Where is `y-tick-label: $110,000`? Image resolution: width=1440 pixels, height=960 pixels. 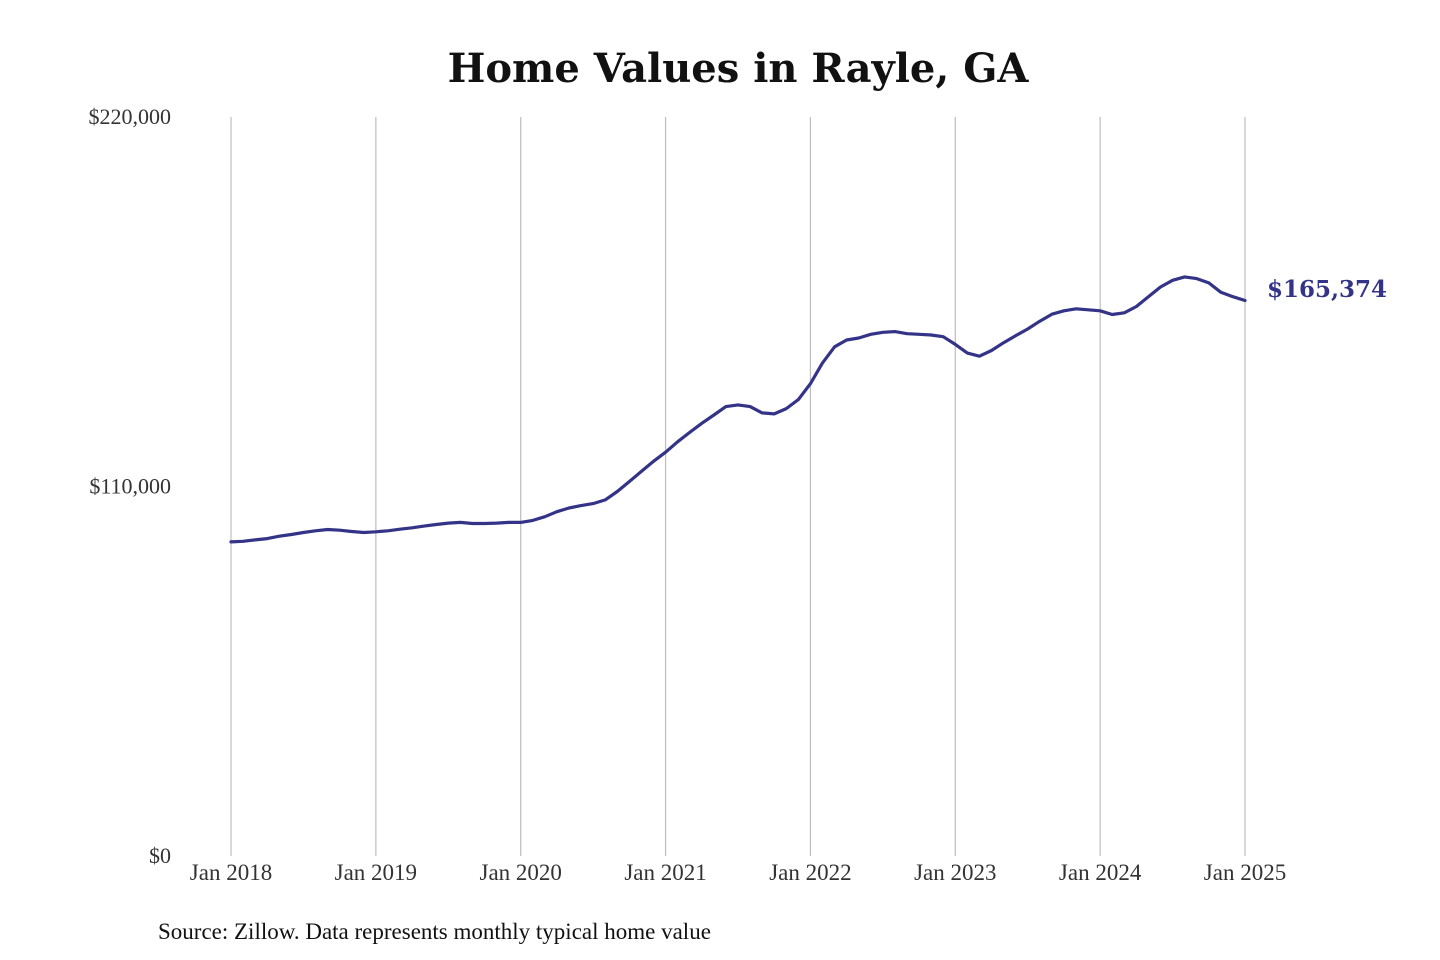
y-tick-label: $110,000 is located at coordinates (130, 486).